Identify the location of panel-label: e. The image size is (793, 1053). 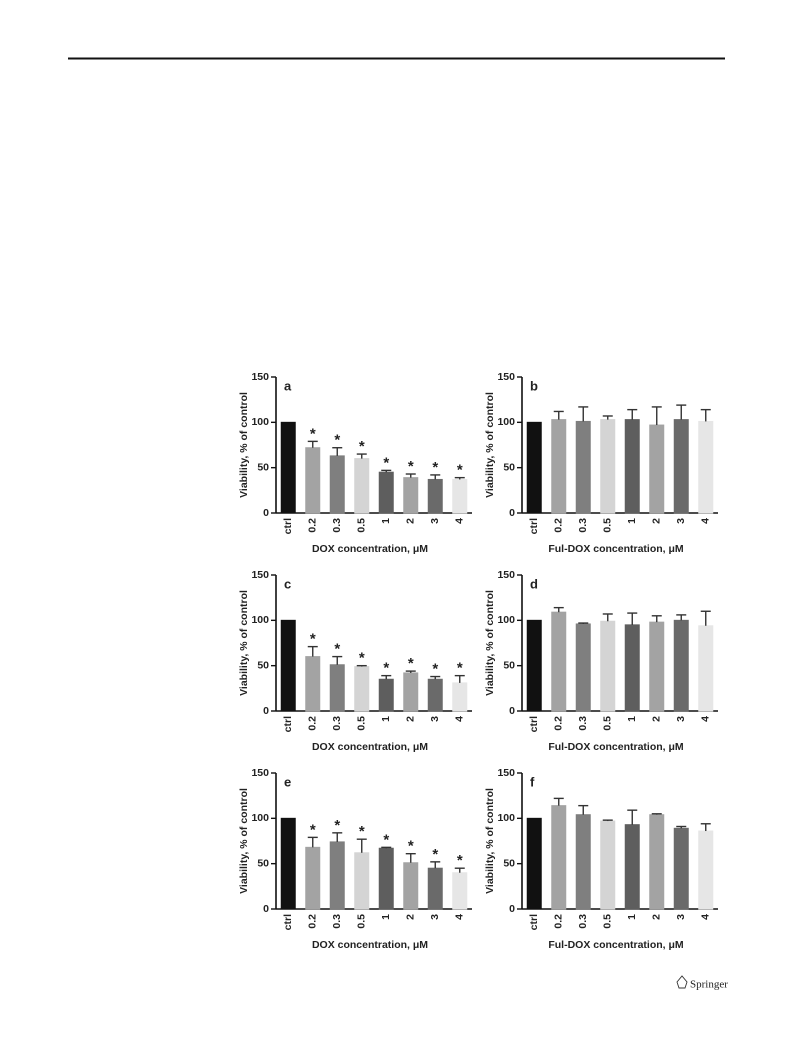
(287, 781).